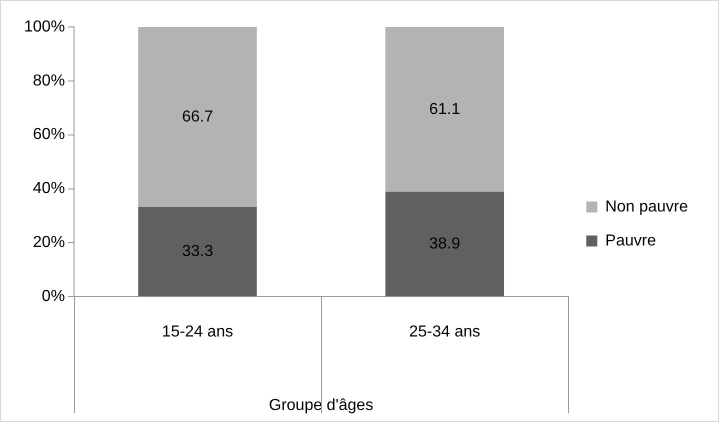 The height and width of the screenshot is (422, 719). I want to click on y-tick-label: 60%, so click(48, 135).